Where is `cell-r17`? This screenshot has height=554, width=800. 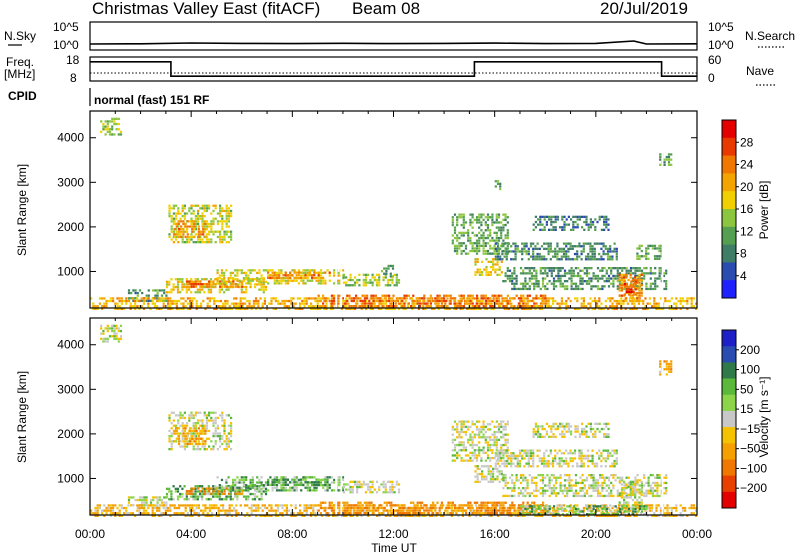
cell-r17 is located at coordinates (655, 248).